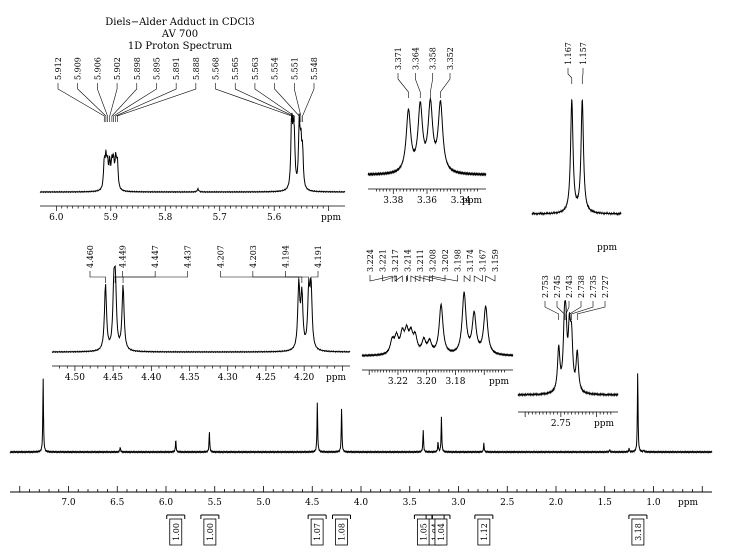  Describe the element at coordinates (561, 424) in the screenshot. I see `inset-tick-label: 2.75` at that location.